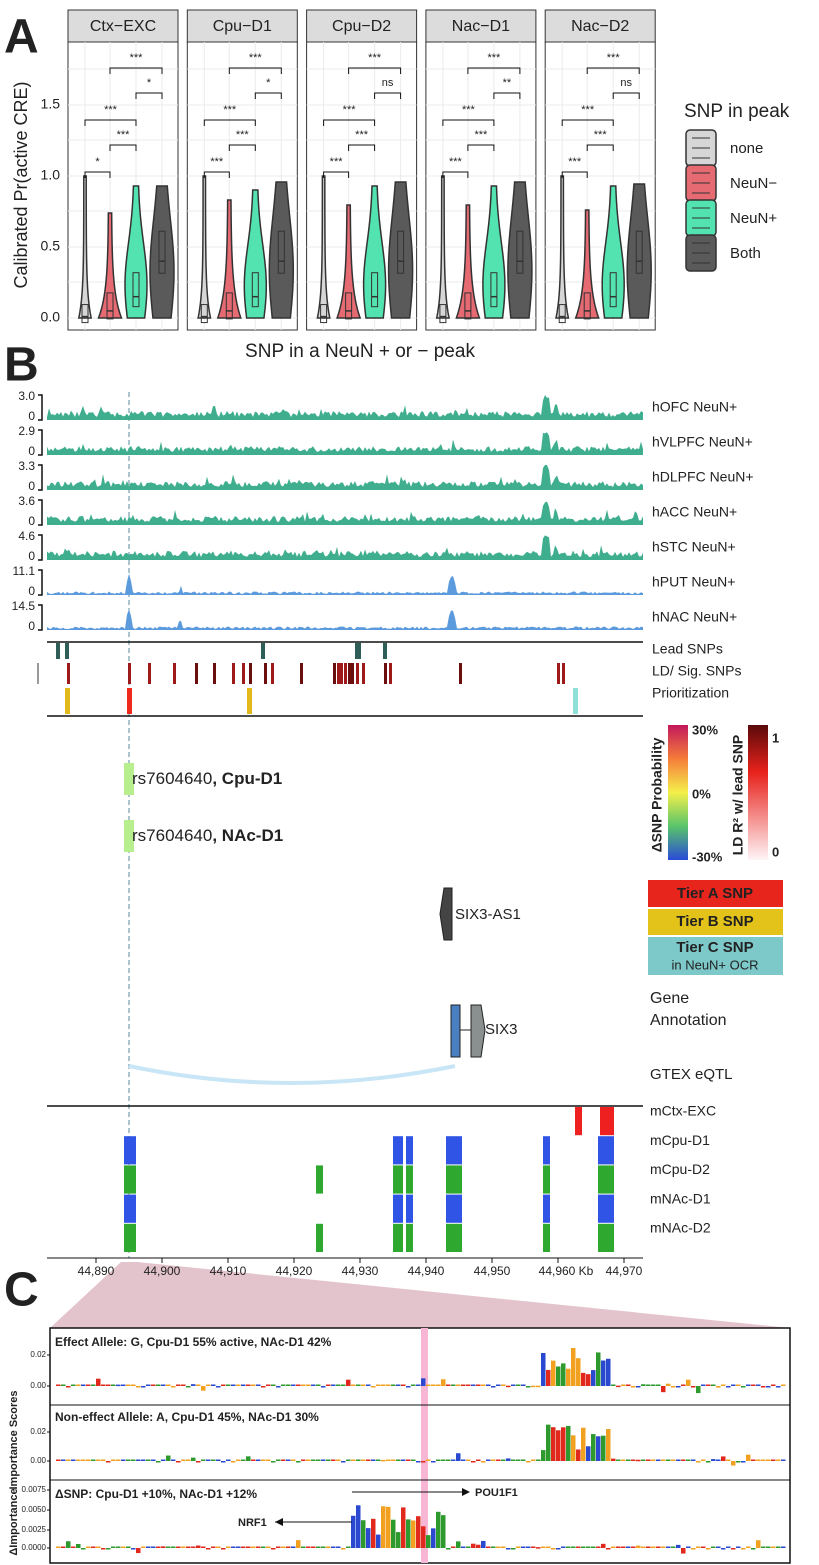 The width and height of the screenshot is (819, 1565). What do you see at coordinates (26, 536) in the screenshot?
I see `track-max: 4.6` at bounding box center [26, 536].